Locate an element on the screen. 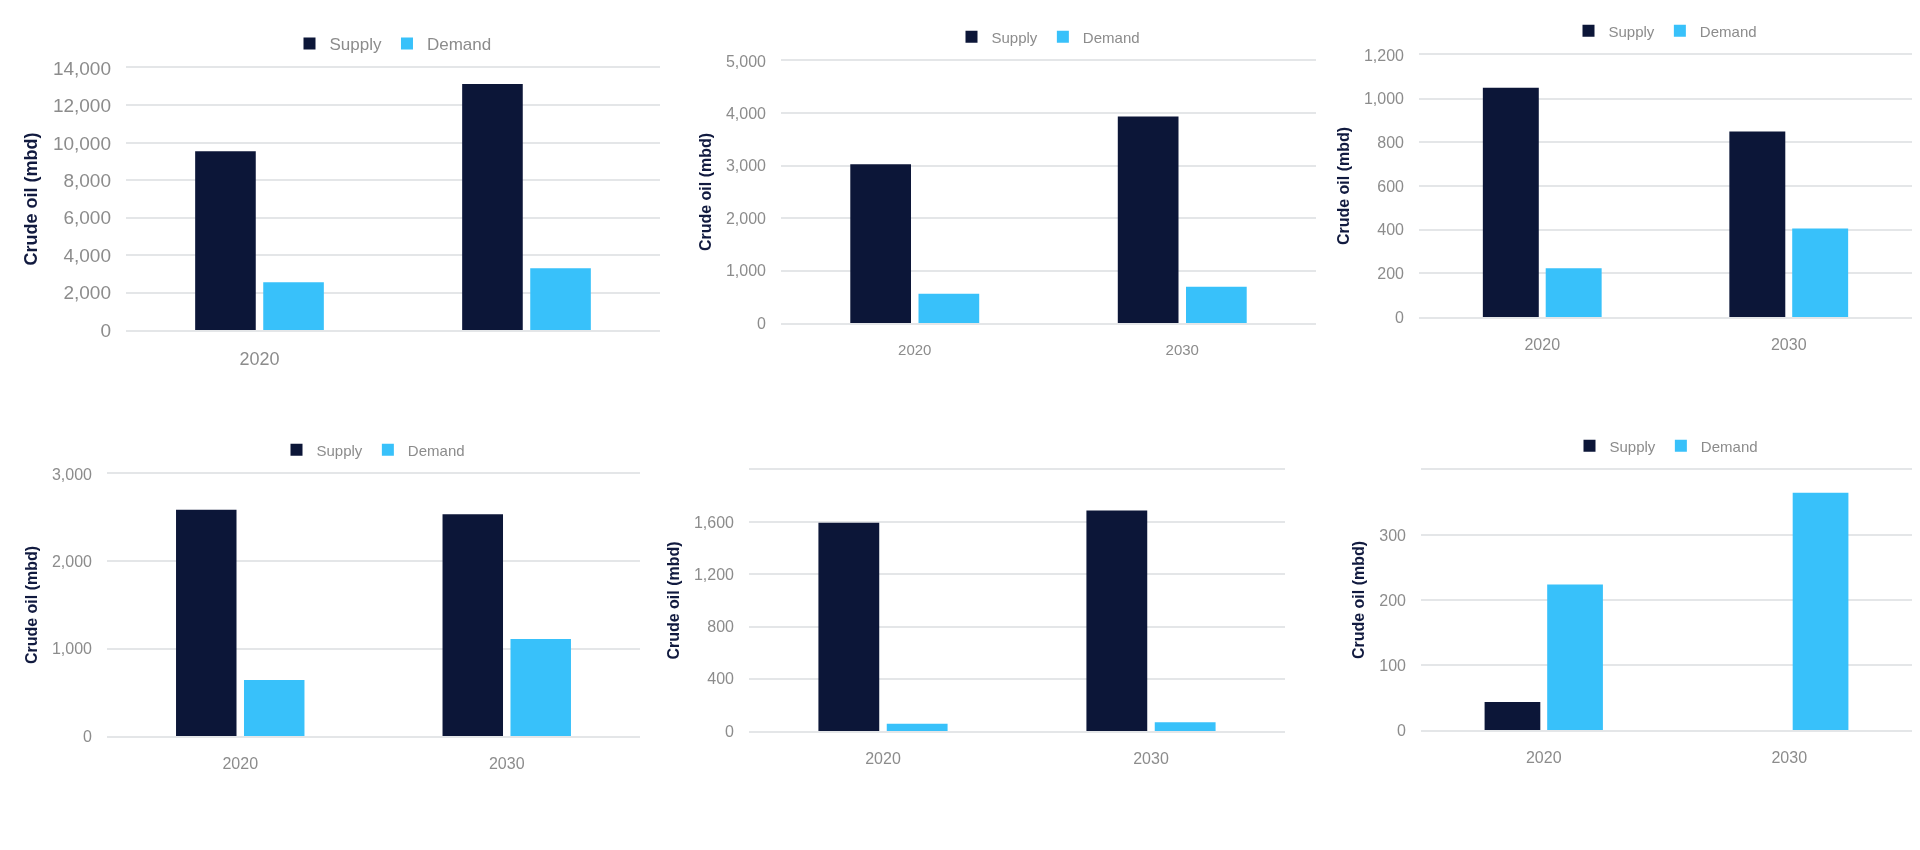 Image resolution: width=1920 pixels, height=850 pixels. y-tick-label: 5,000 is located at coordinates (746, 61).